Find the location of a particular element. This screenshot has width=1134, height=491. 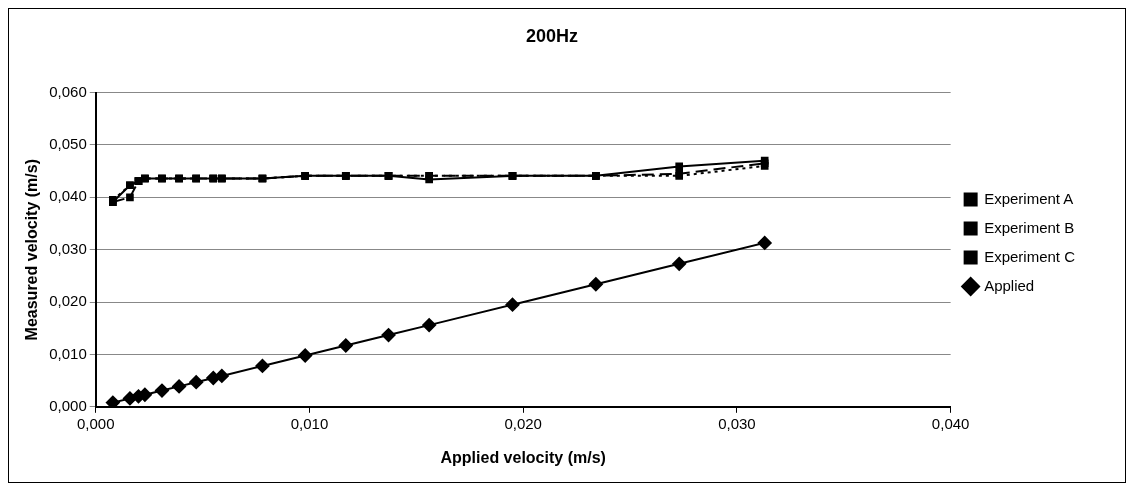

x-tick-label: 0,020 is located at coordinates (523, 423).